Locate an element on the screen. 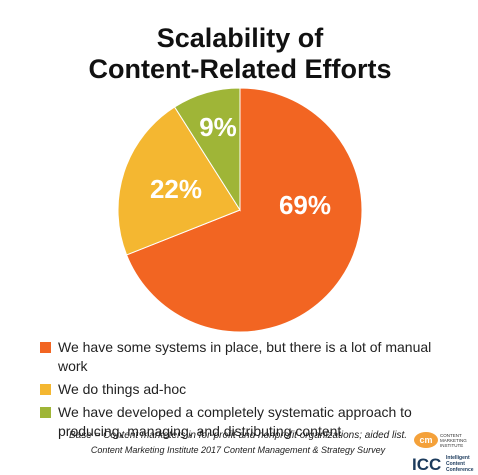 The height and width of the screenshot is (475, 478). logo-mark: ICC is located at coordinates (426, 464).